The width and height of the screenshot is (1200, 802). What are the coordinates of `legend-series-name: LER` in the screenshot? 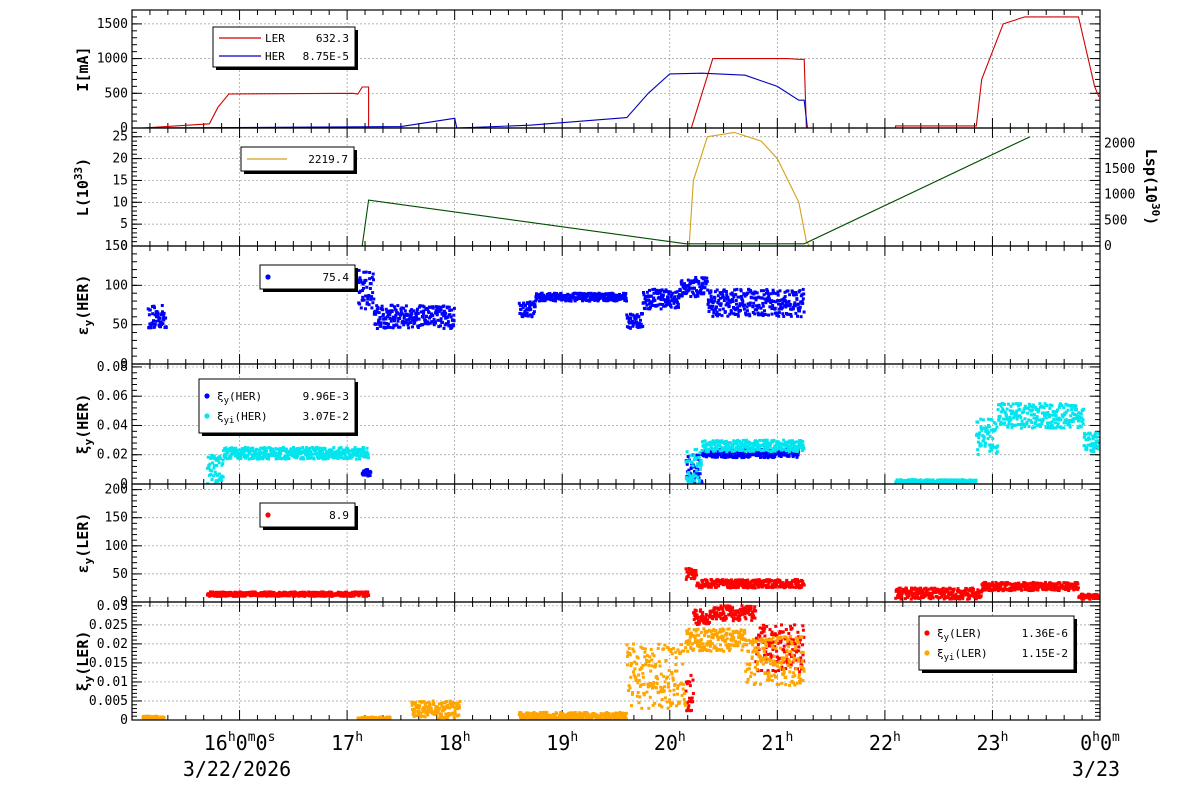 It's located at (275, 38).